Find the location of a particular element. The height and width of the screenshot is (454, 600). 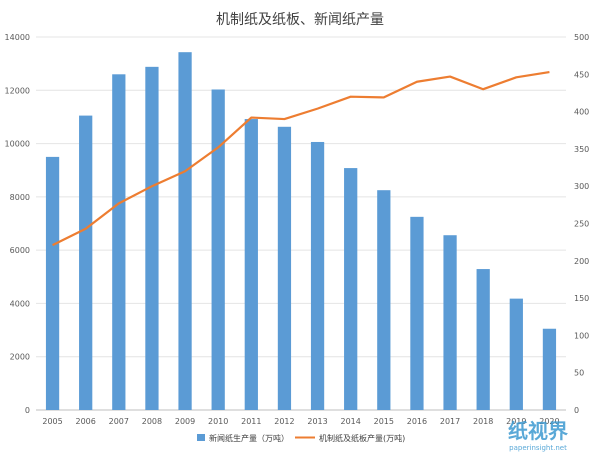

y-right-tick-label: 400 is located at coordinates (581, 112).